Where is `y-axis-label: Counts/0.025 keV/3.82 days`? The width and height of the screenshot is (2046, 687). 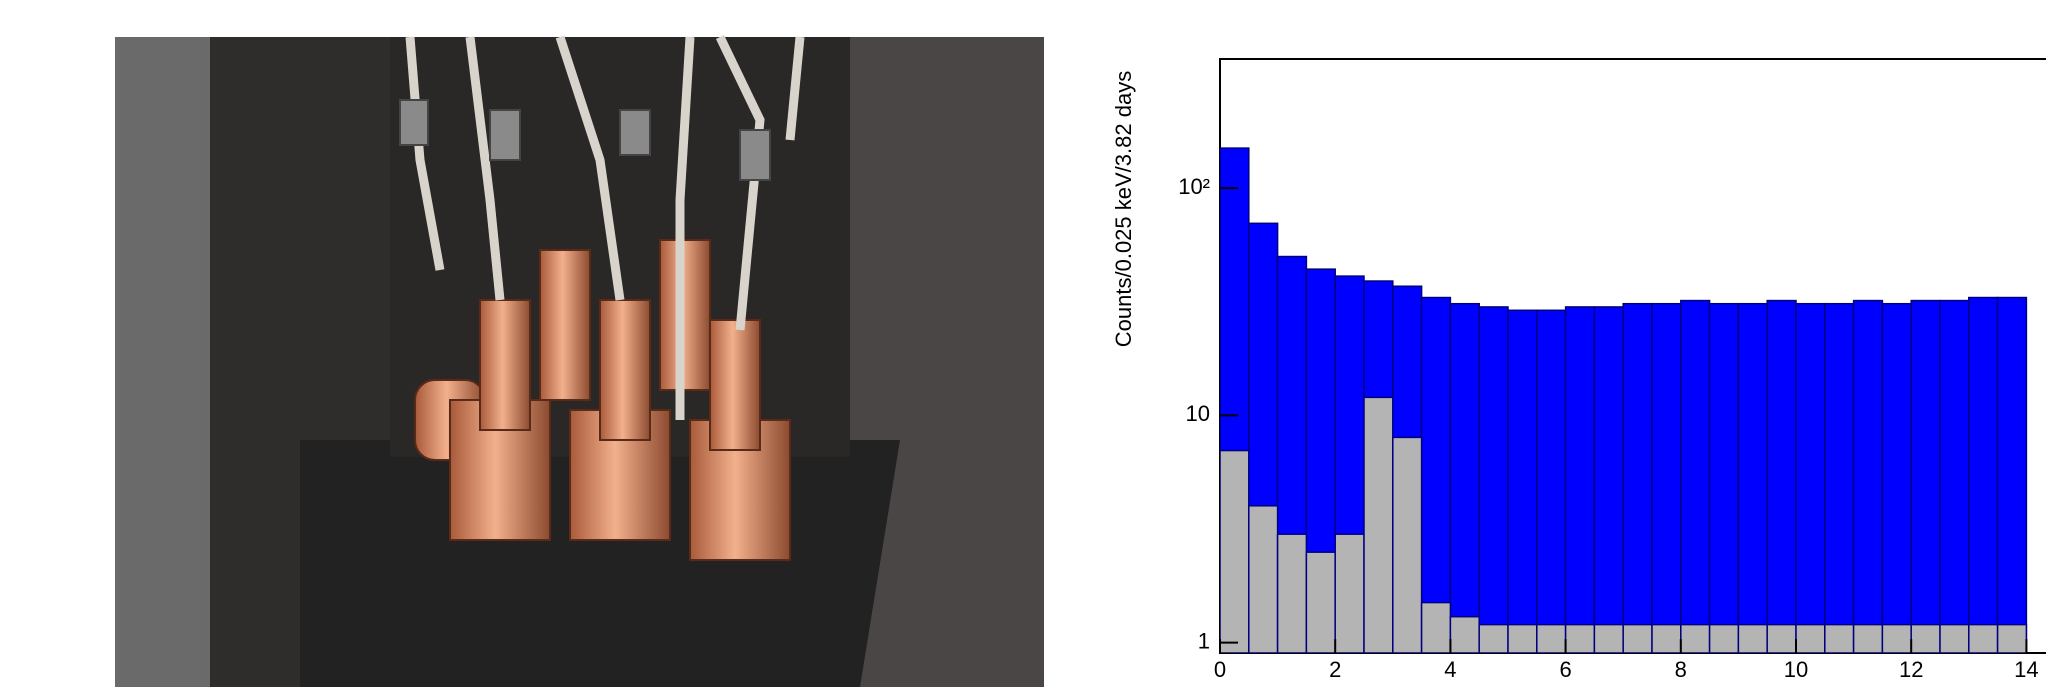
y-axis-label: Counts/0.025 keV/3.82 days is located at coordinates (1123, 209).